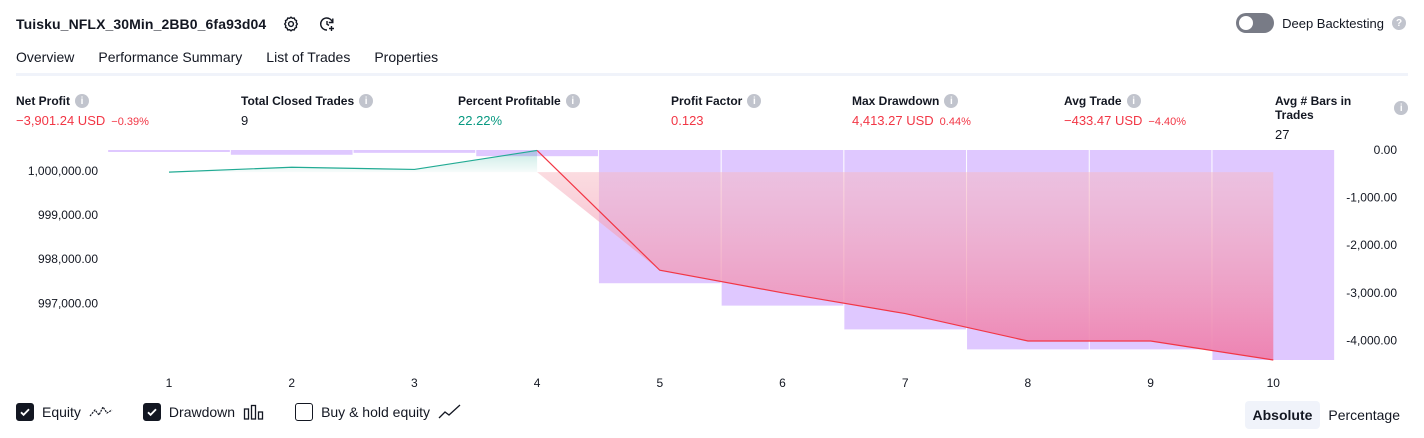  Describe the element at coordinates (406, 57) in the screenshot. I see `tab-properties: Properties` at that location.